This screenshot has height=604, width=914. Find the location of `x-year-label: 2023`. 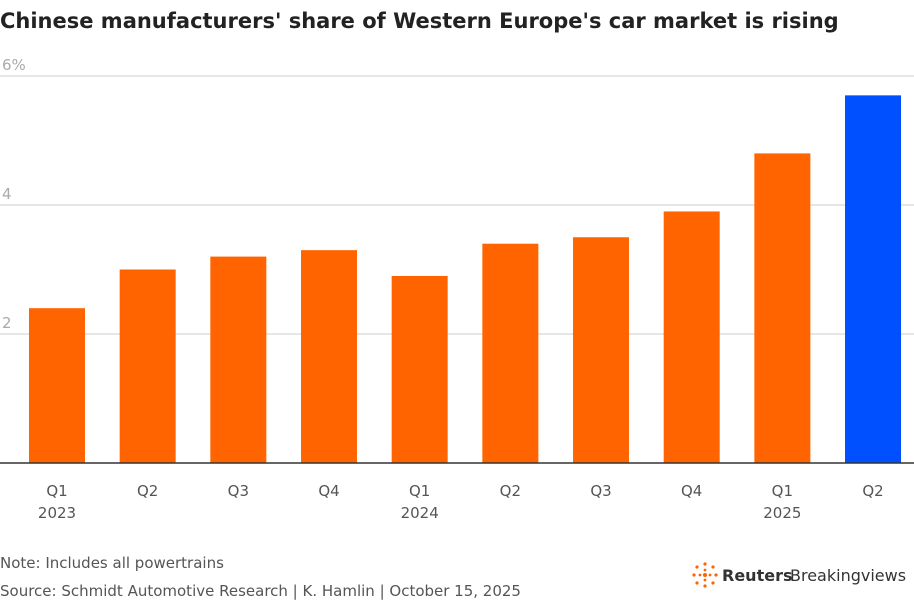

x-year-label: 2023 is located at coordinates (57, 513).